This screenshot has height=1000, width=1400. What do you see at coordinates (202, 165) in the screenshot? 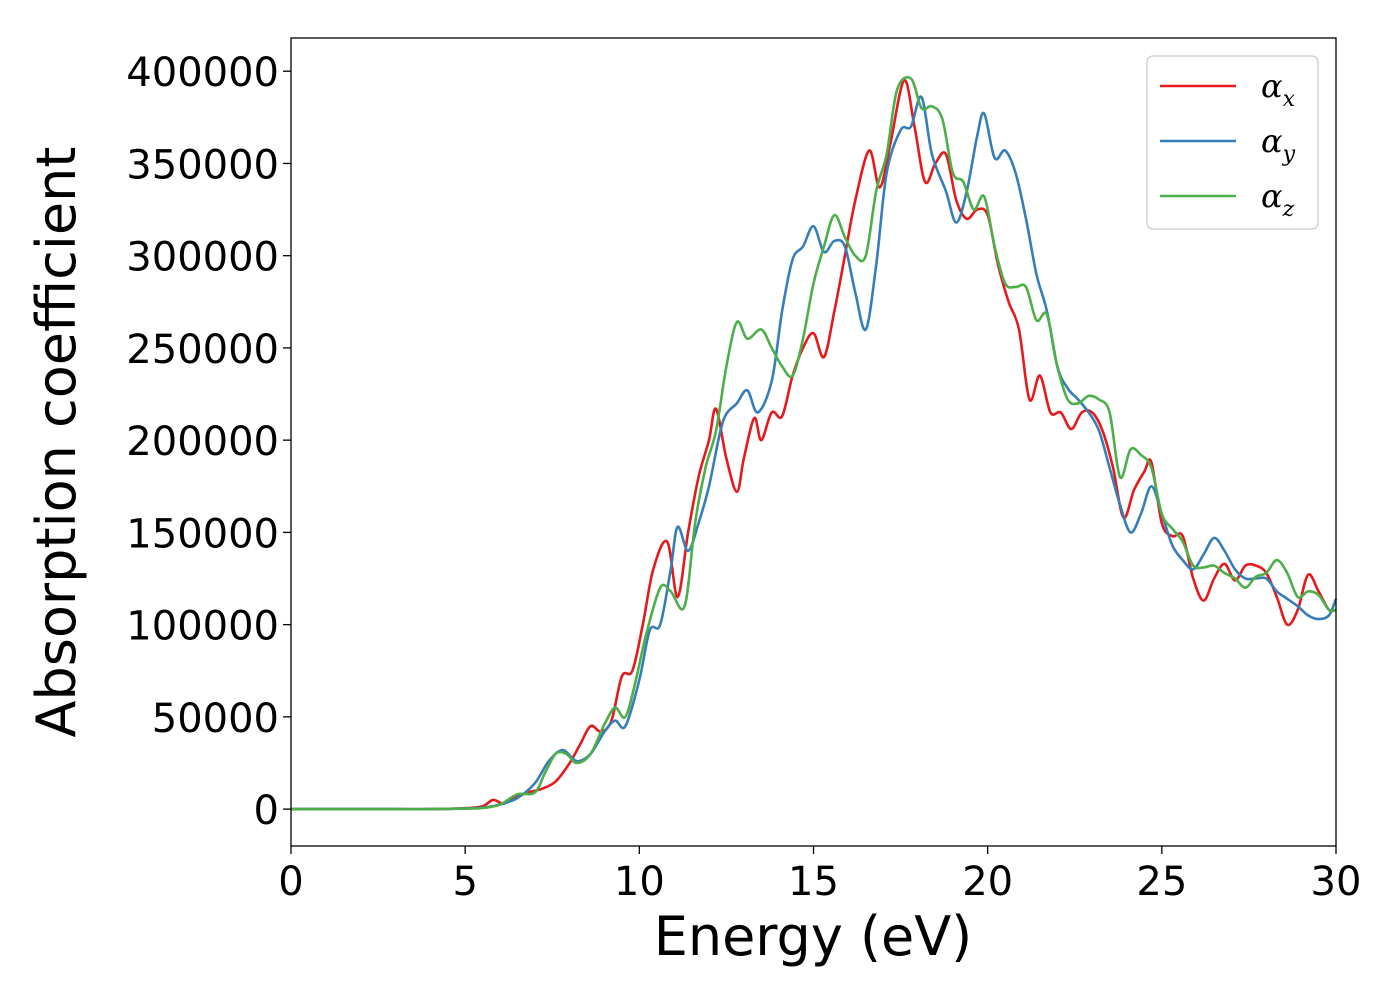
I see `y-tick-label: 350000` at bounding box center [202, 165].